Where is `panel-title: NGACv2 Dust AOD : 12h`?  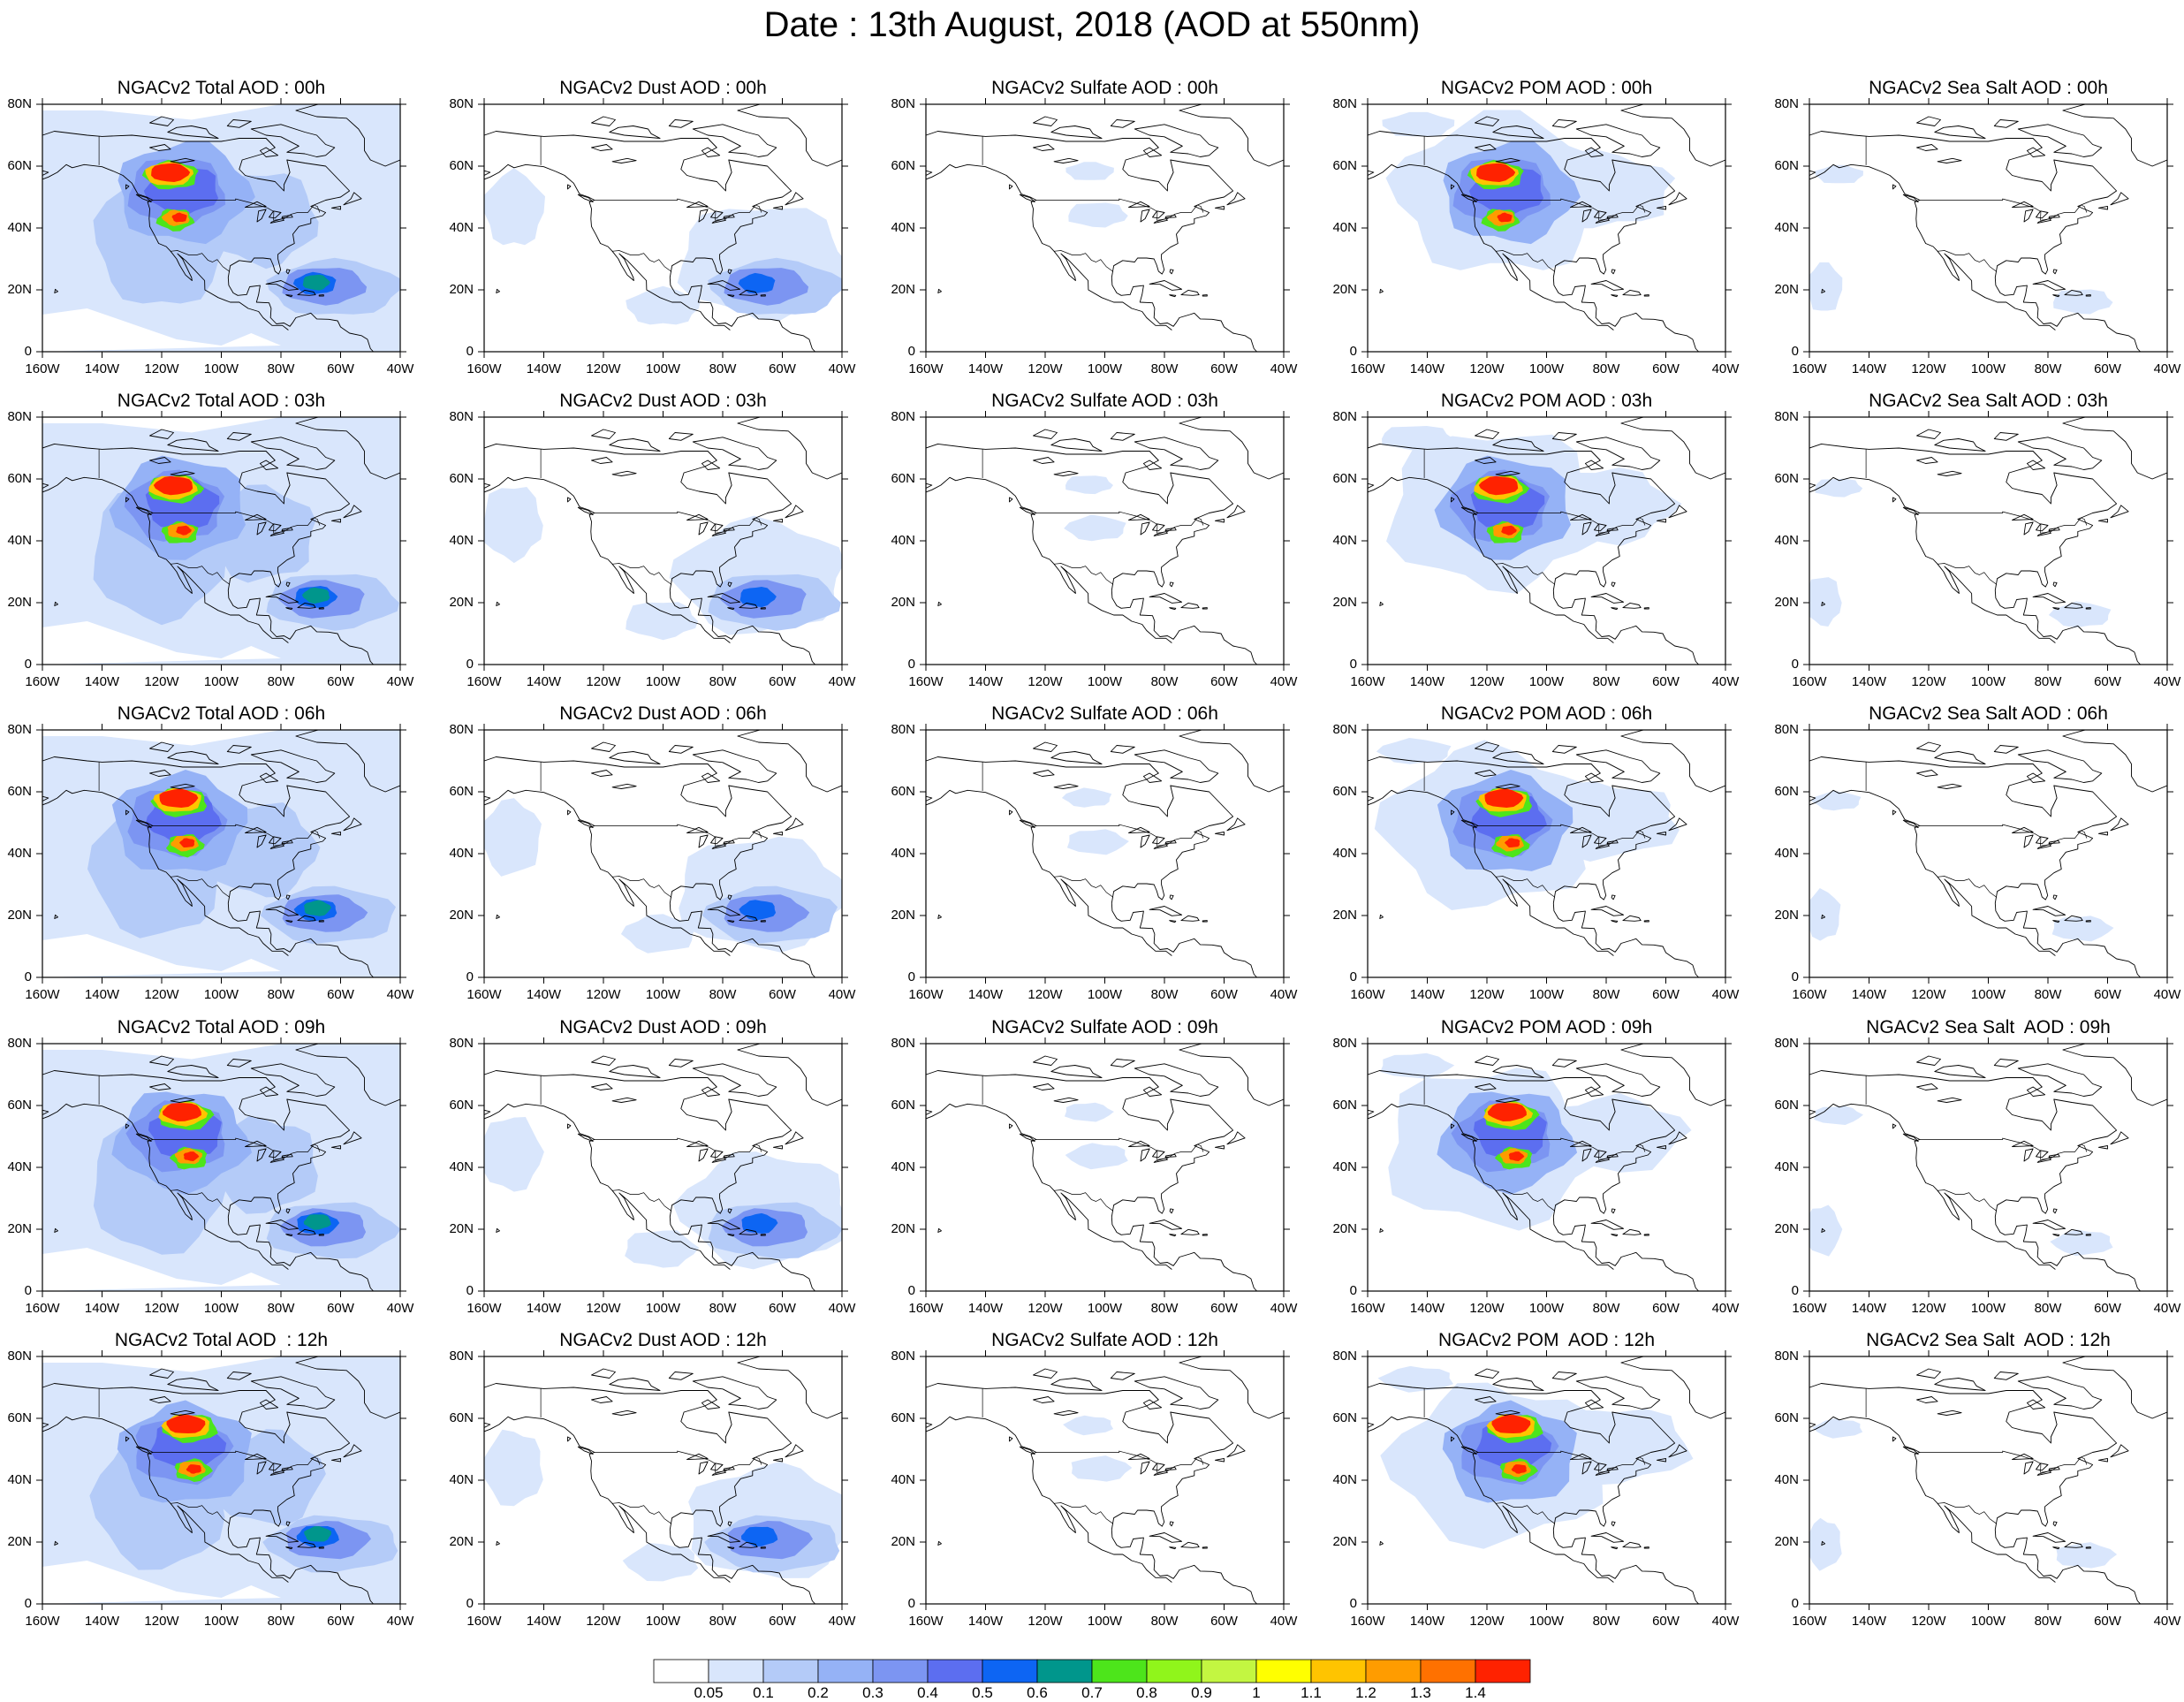
panel-title: NGACv2 Dust AOD : 12h is located at coordinates (663, 1340).